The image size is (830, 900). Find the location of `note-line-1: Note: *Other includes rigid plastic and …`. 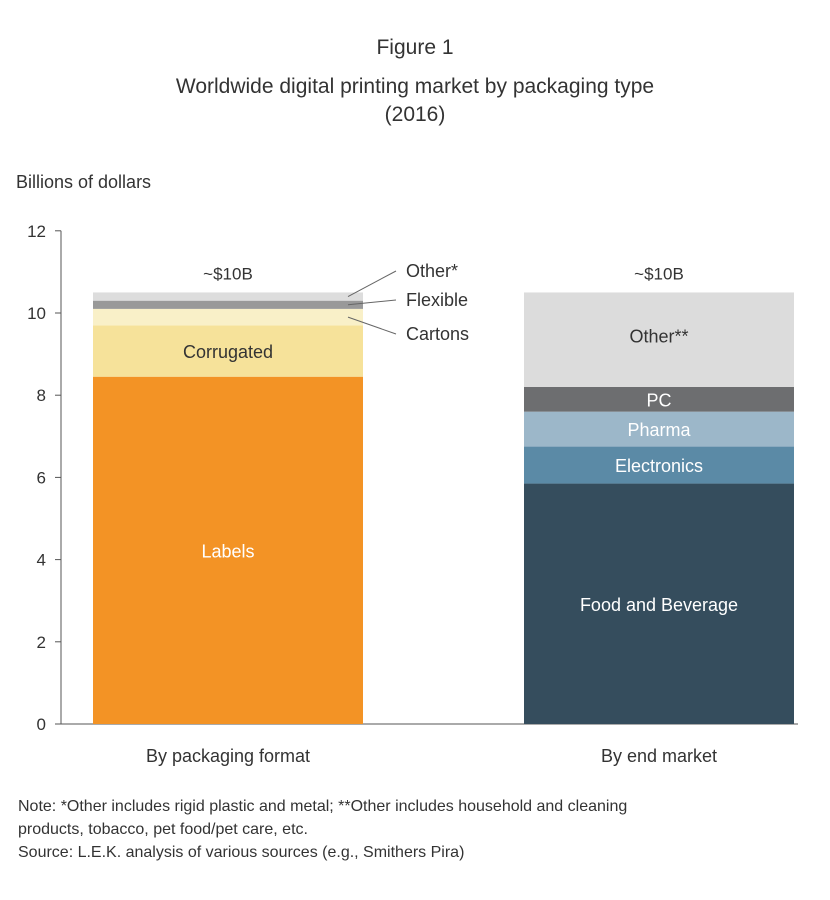

note-line-1: Note: *Other includes rigid plastic and … is located at coordinates (323, 806).